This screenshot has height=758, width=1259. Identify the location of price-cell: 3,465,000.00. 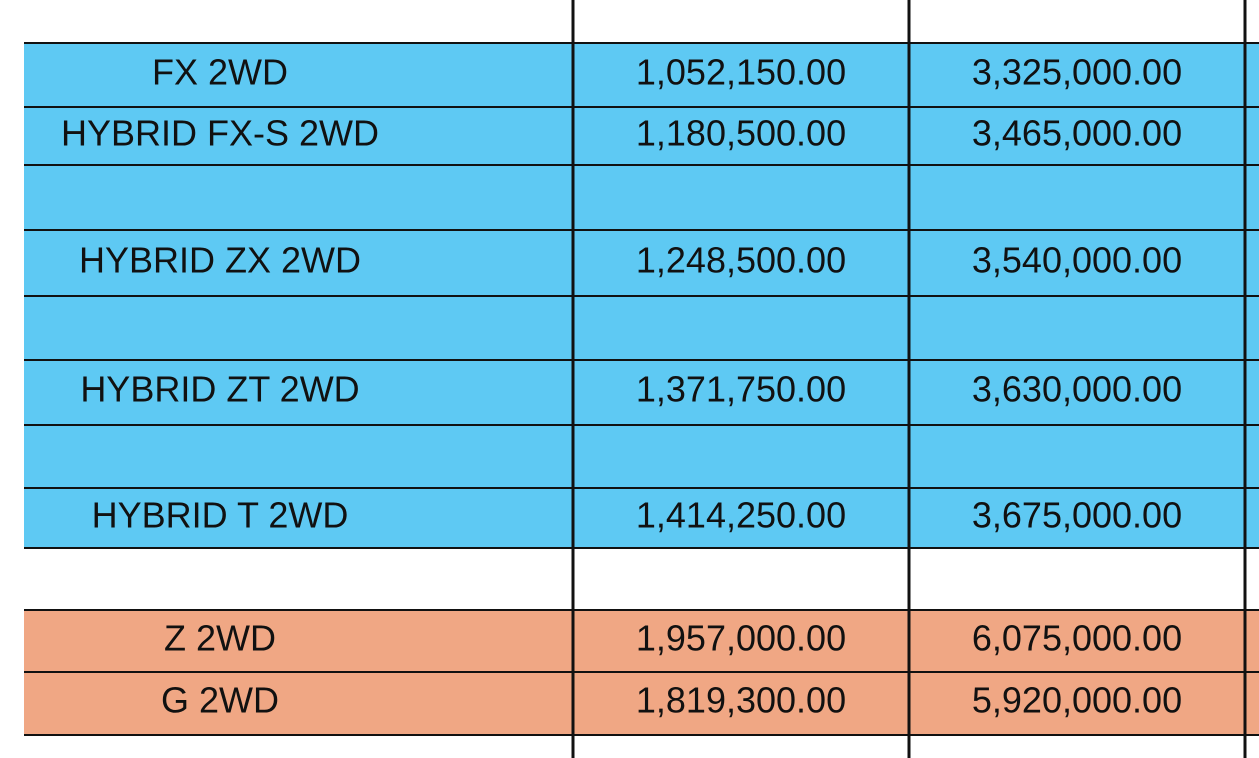
(1077, 133).